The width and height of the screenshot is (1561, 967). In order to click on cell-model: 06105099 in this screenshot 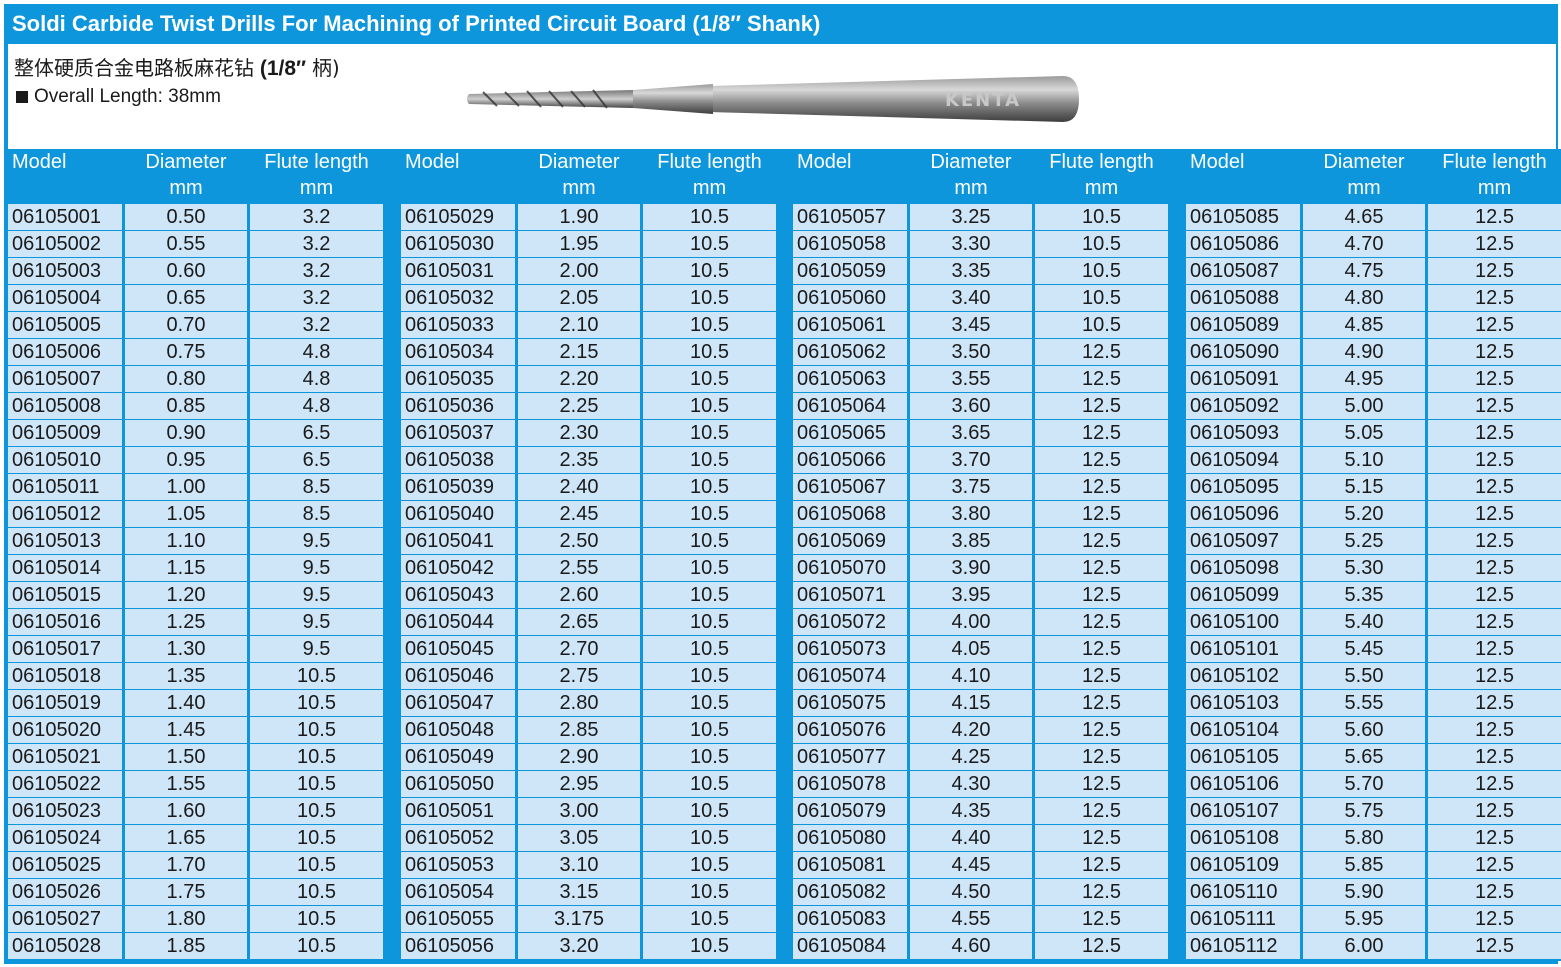, I will do `click(1243, 595)`.